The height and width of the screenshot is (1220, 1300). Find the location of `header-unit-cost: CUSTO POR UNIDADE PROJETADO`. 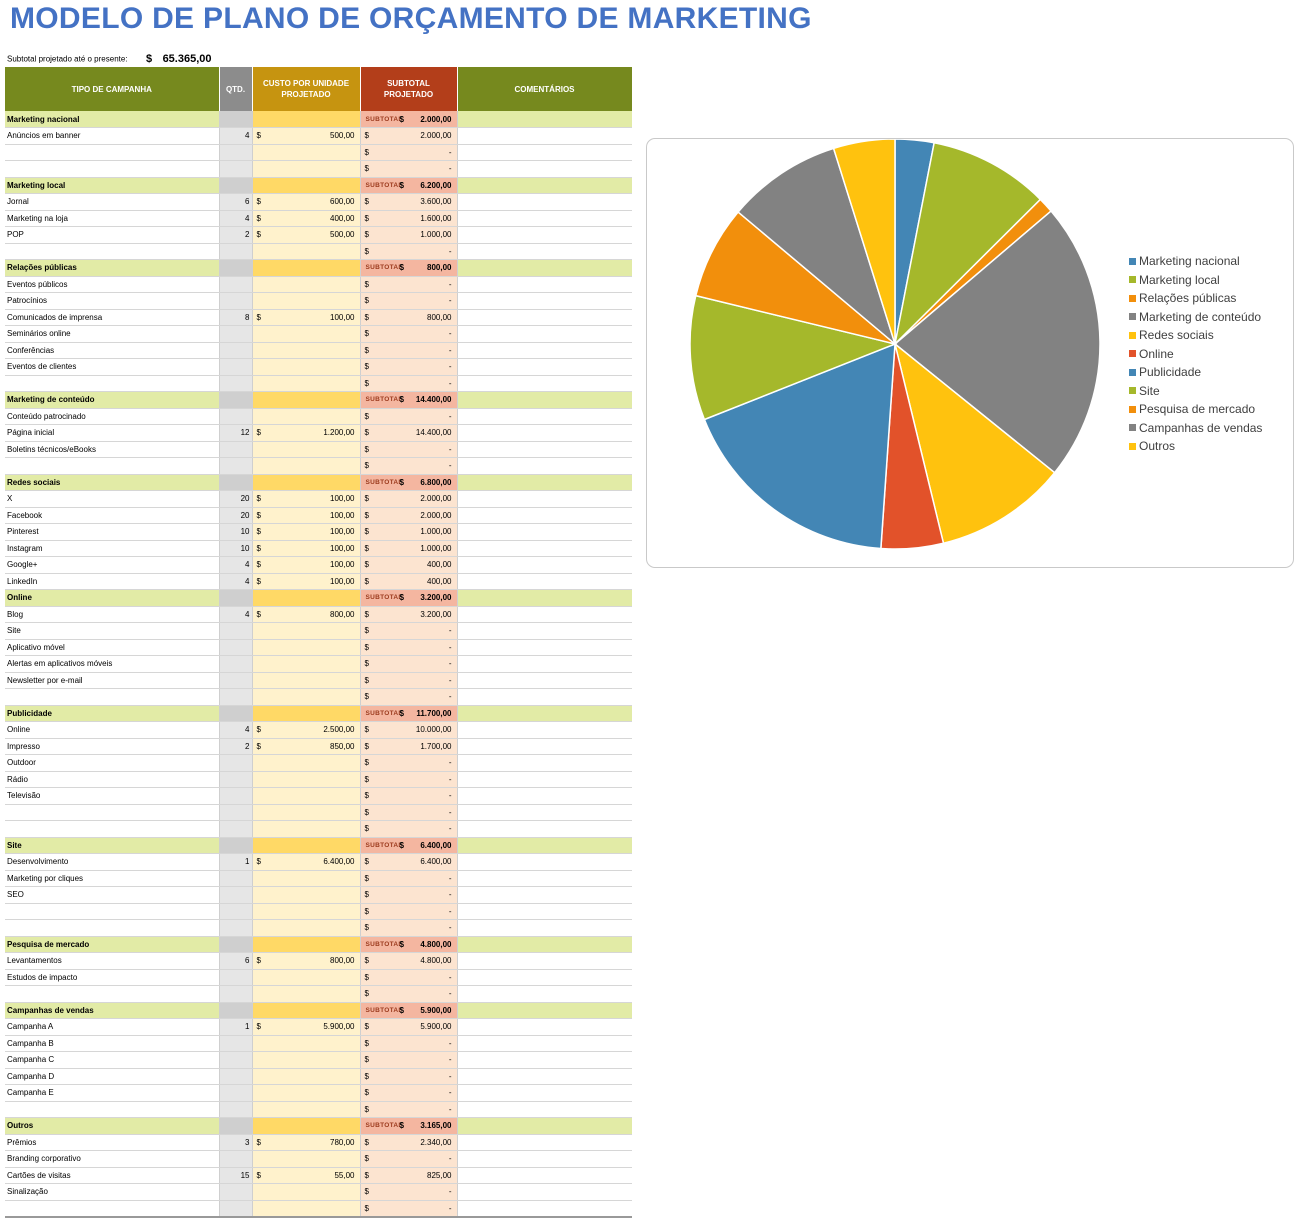

header-unit-cost: CUSTO POR UNIDADE PROJETADO is located at coordinates (306, 89).